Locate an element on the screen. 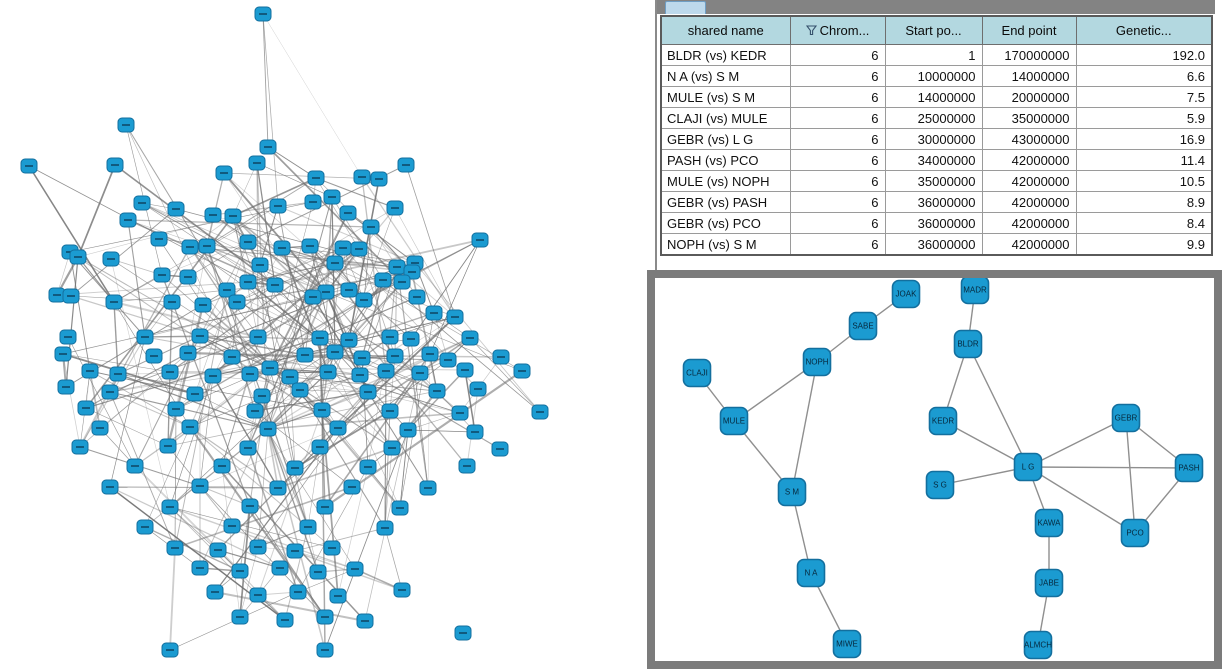 The height and width of the screenshot is (669, 1222). network-node-KAWA: KAWA is located at coordinates (1049, 523).